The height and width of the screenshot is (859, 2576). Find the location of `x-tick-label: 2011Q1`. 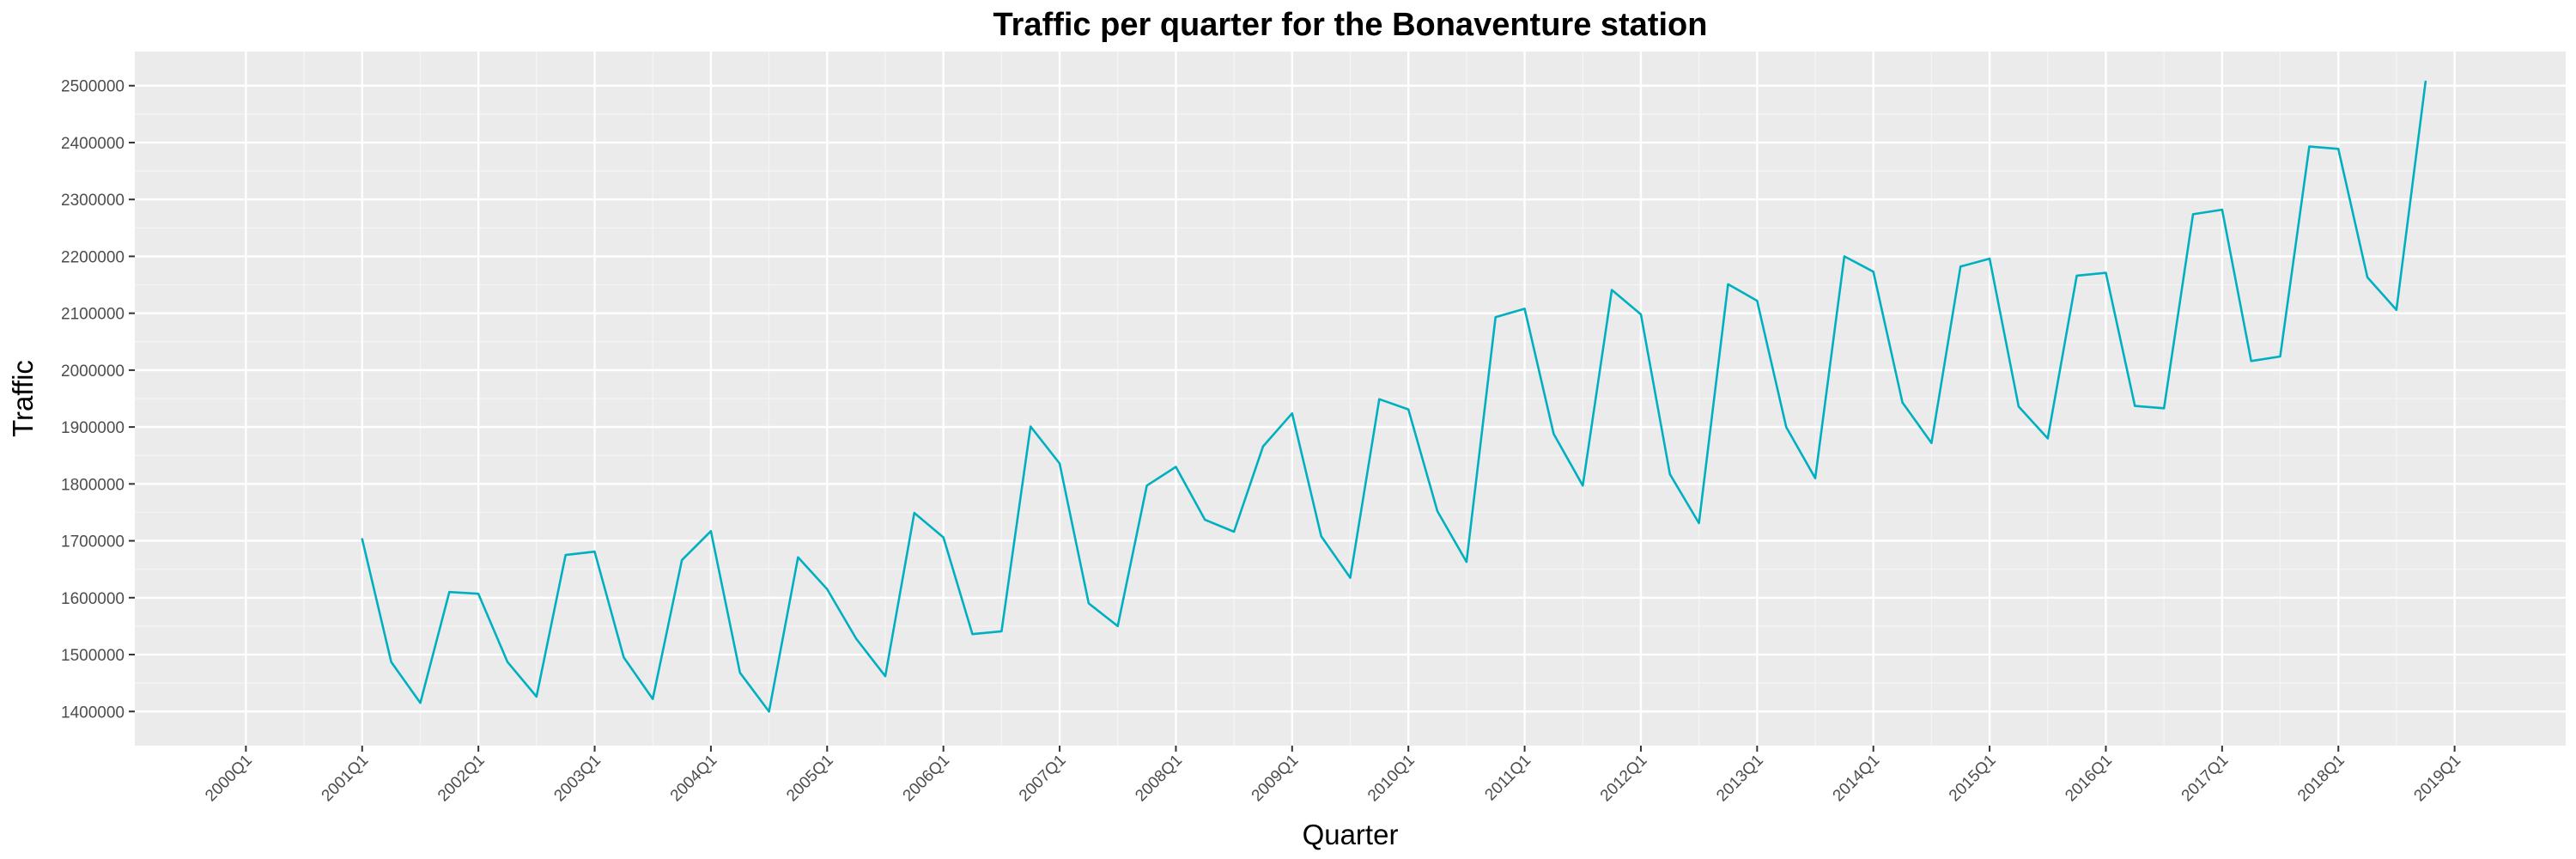

x-tick-label: 2011Q1 is located at coordinates (1507, 778).